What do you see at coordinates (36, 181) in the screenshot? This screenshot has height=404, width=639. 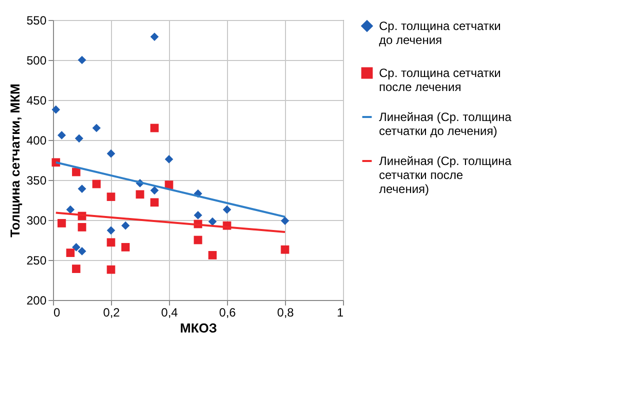 I see `y-tick-label: 350` at bounding box center [36, 181].